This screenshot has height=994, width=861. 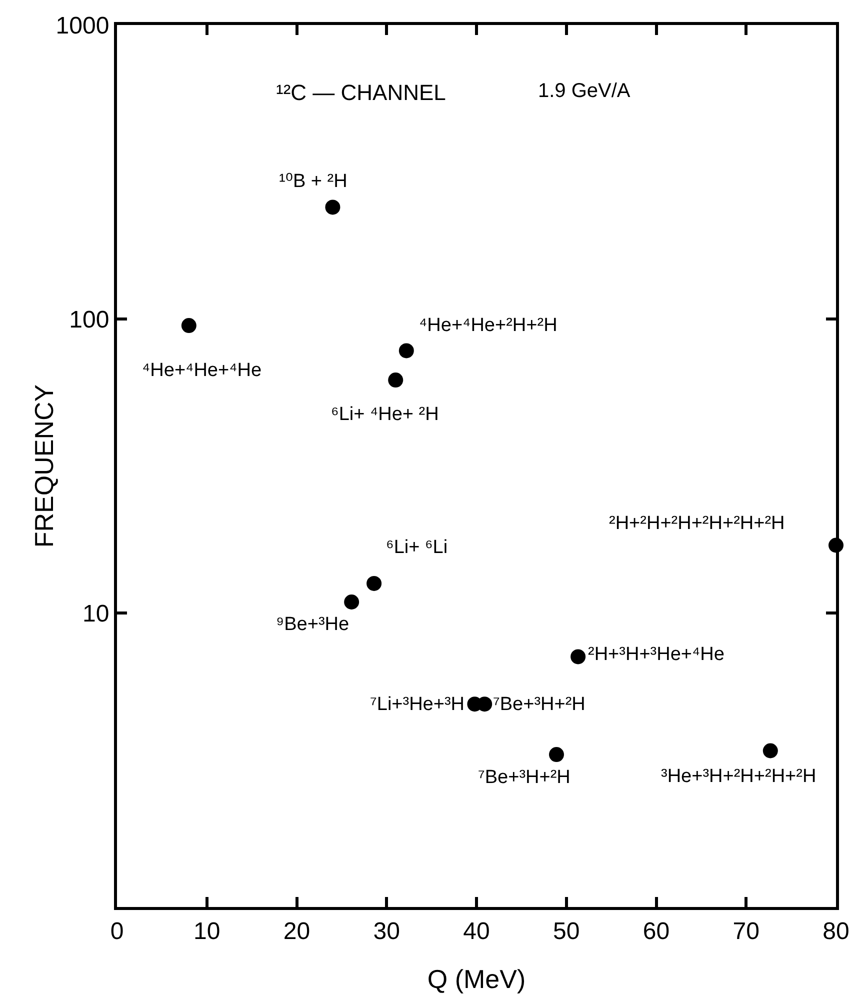 What do you see at coordinates (386, 931) in the screenshot?
I see `x-tick-label: 30` at bounding box center [386, 931].